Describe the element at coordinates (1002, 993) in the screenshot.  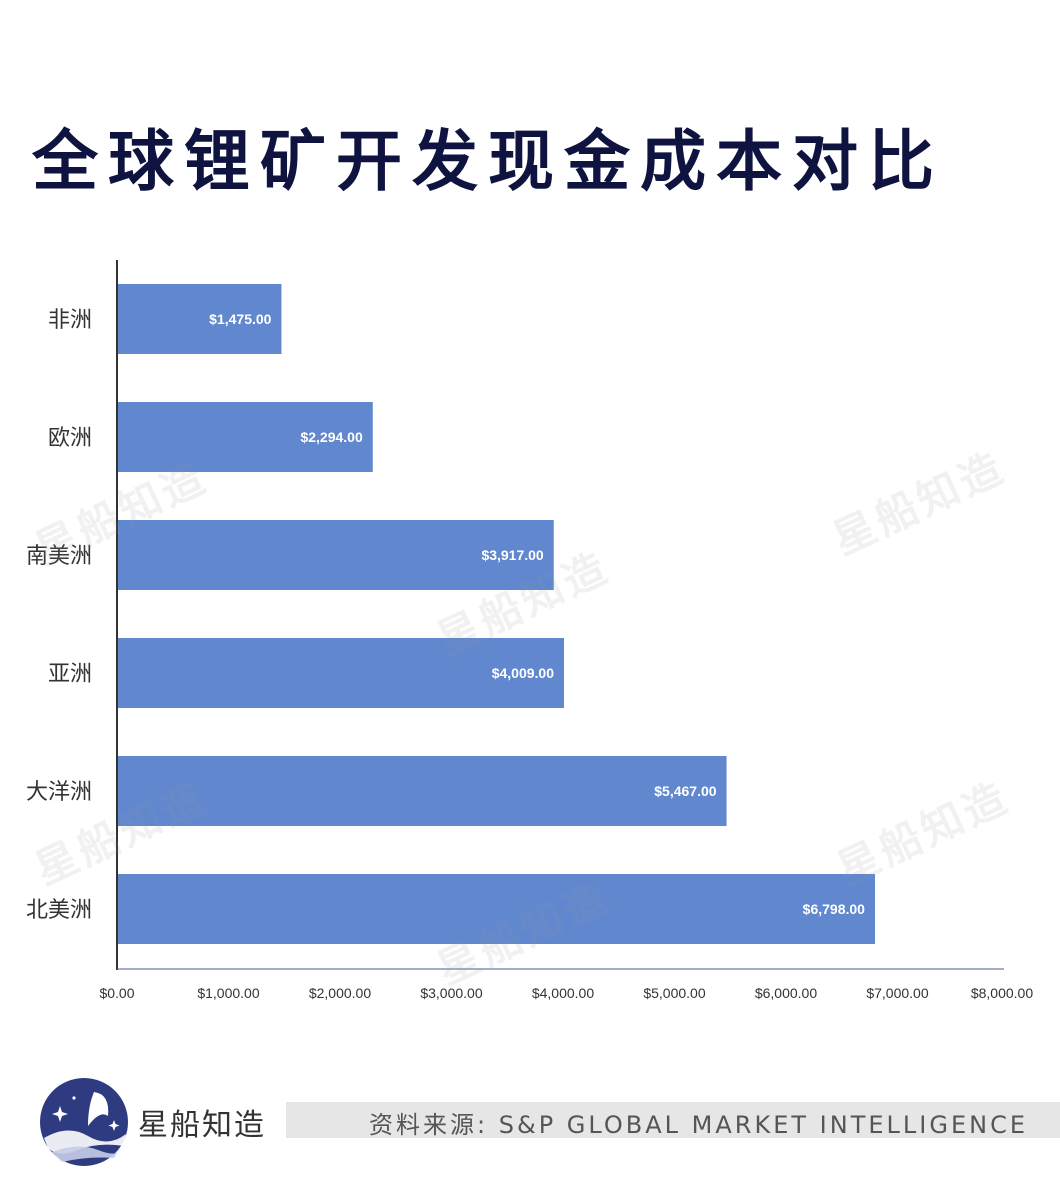
I see `x-tick-label: $8,000.00` at that location.